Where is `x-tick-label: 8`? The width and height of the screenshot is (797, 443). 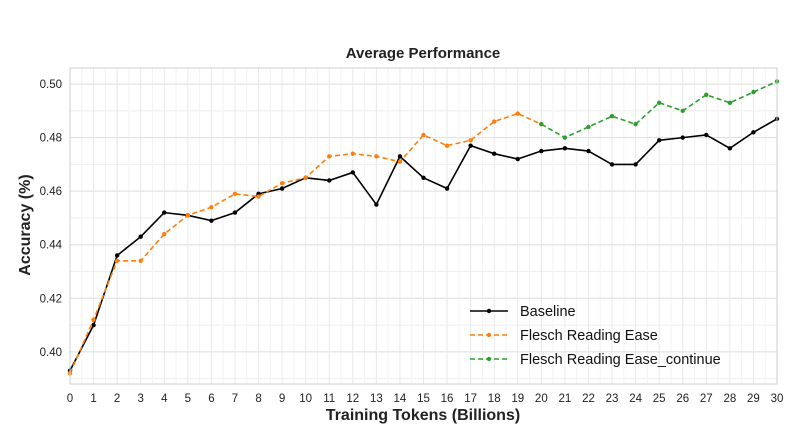
x-tick-label: 8 is located at coordinates (258, 399).